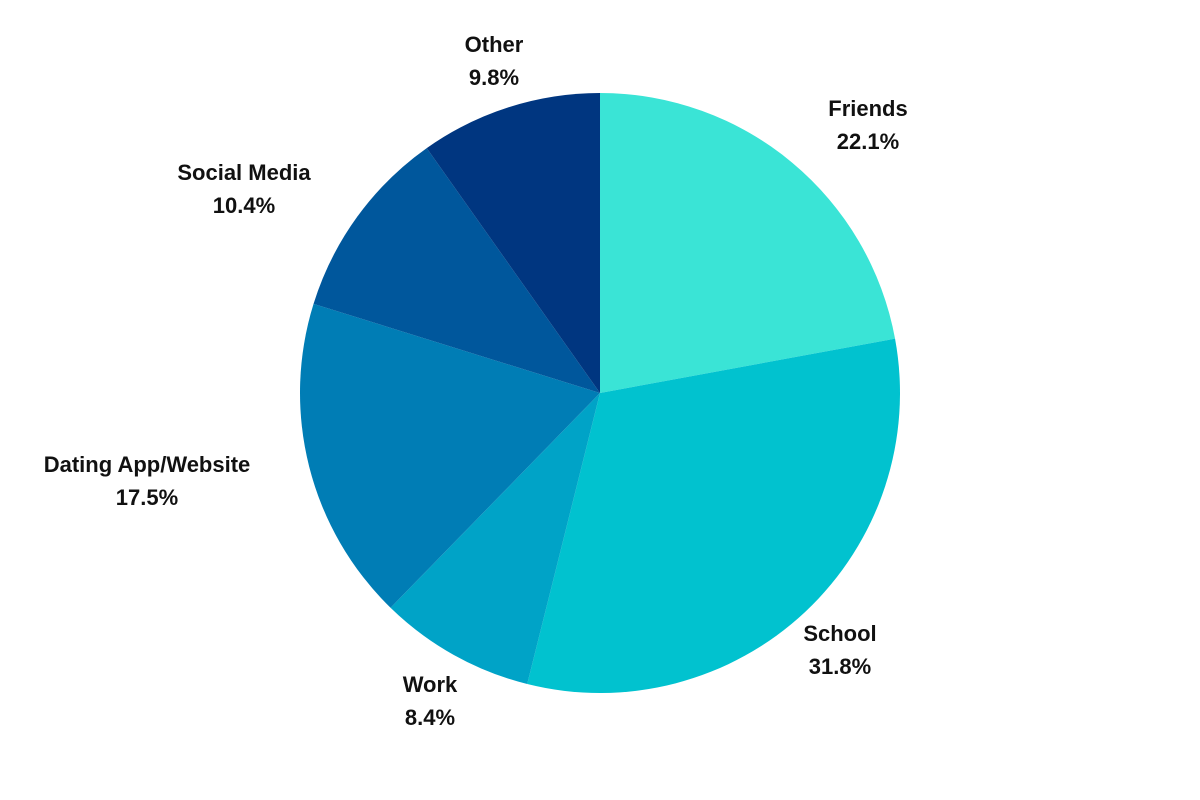 Image resolution: width=1200 pixels, height=800 pixels. Describe the element at coordinates (867, 108) in the screenshot. I see `slice-label: Friends` at that location.